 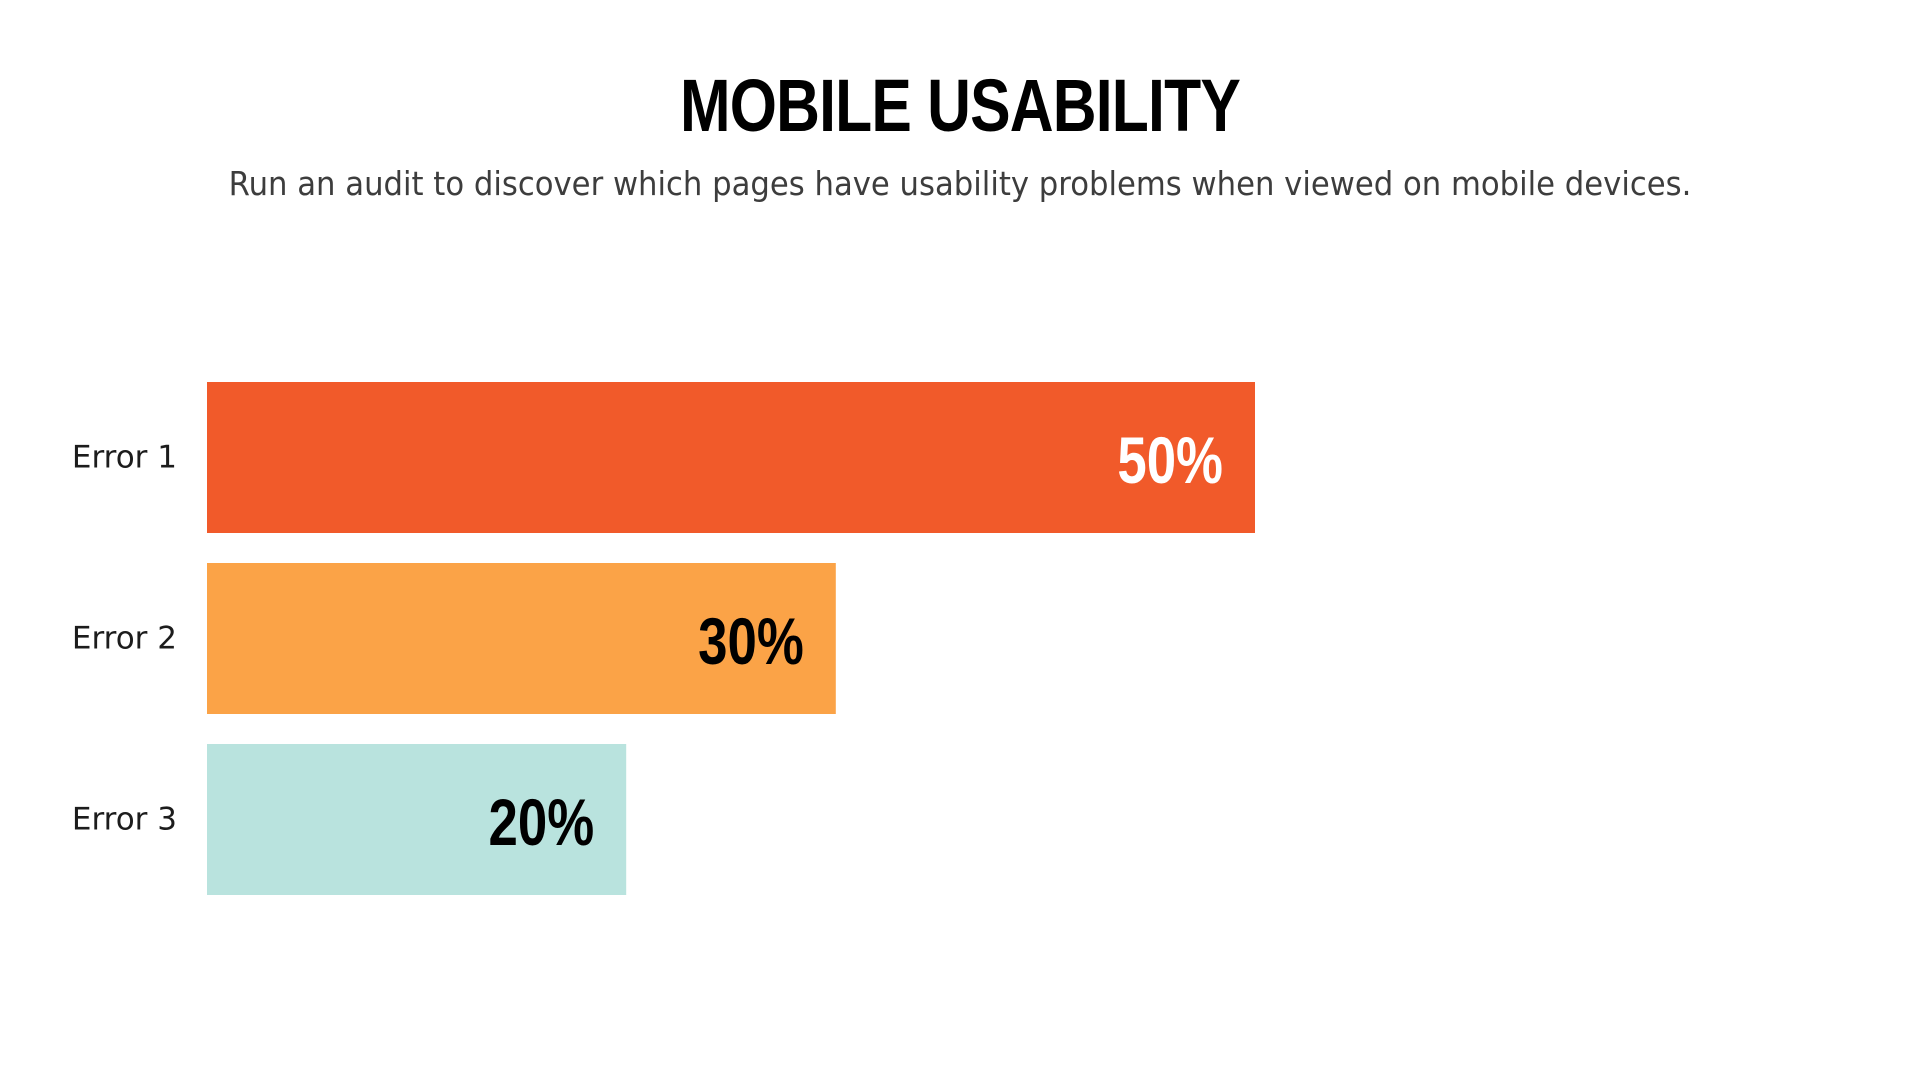 I want to click on chart-title: MOBILE USABILITY, so click(x=960, y=105).